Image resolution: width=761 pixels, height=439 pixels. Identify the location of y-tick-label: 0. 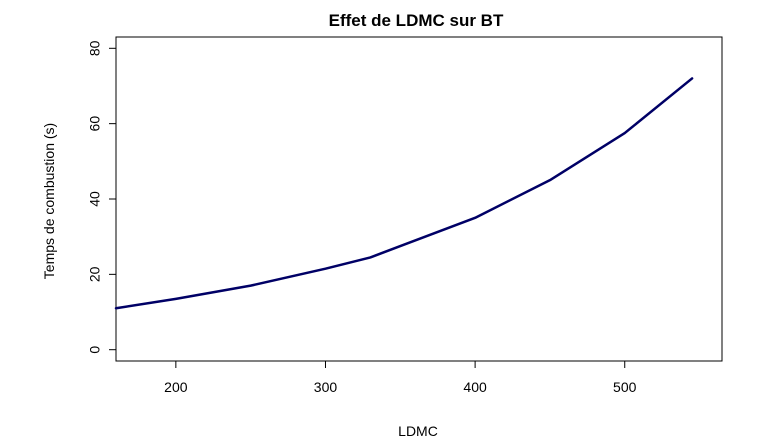
(95, 350).